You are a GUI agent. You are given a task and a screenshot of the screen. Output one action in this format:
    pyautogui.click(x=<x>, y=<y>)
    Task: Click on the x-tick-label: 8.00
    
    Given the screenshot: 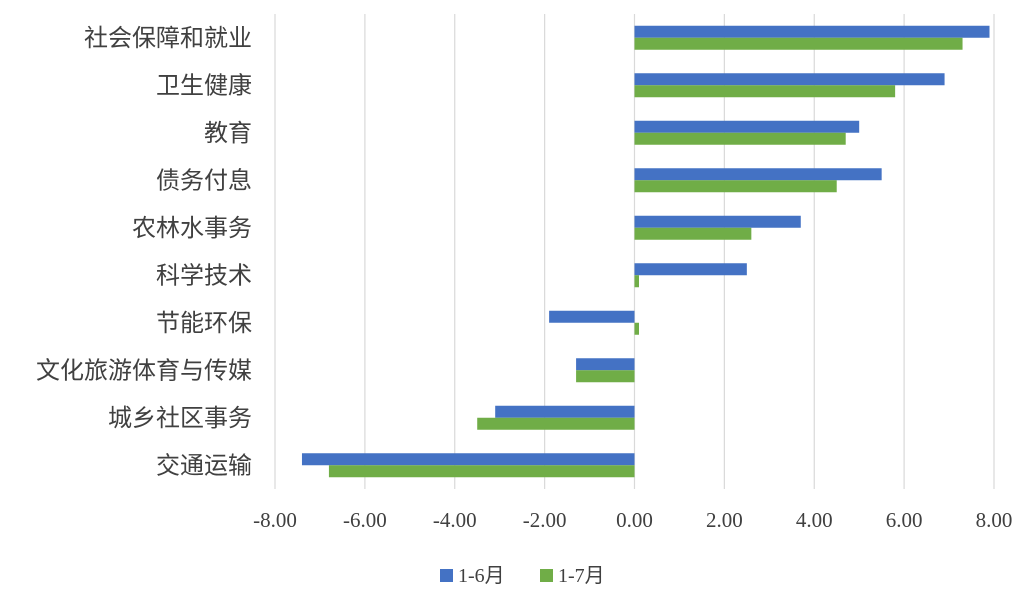 What is the action you would take?
    pyautogui.click(x=994, y=520)
    